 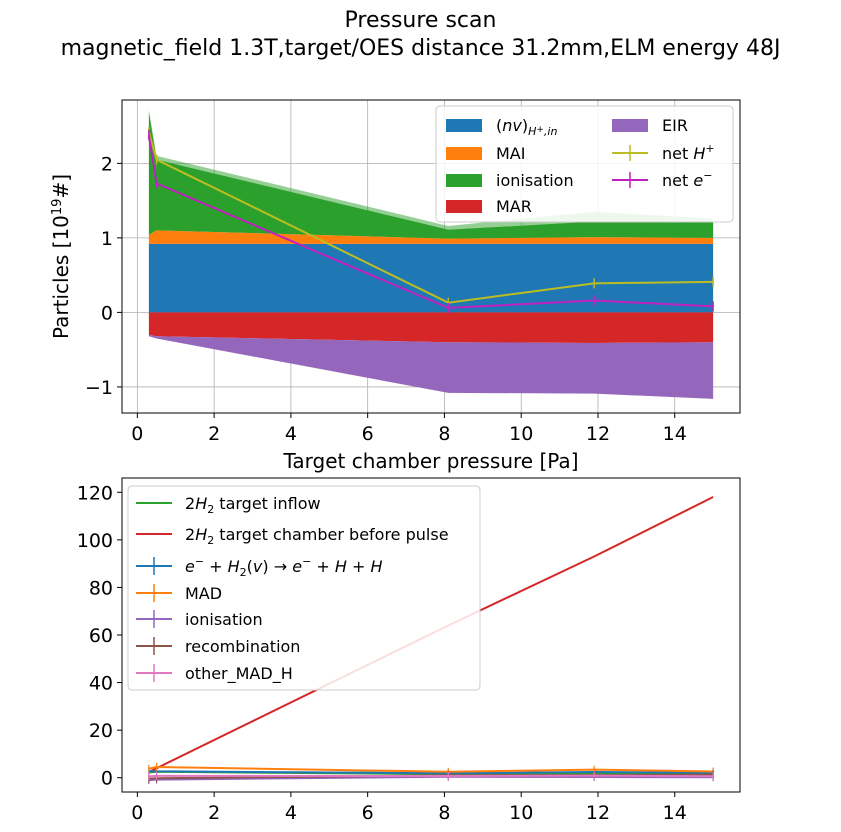 What do you see at coordinates (510, 153) in the screenshot?
I see `legend-label: MAI` at bounding box center [510, 153].